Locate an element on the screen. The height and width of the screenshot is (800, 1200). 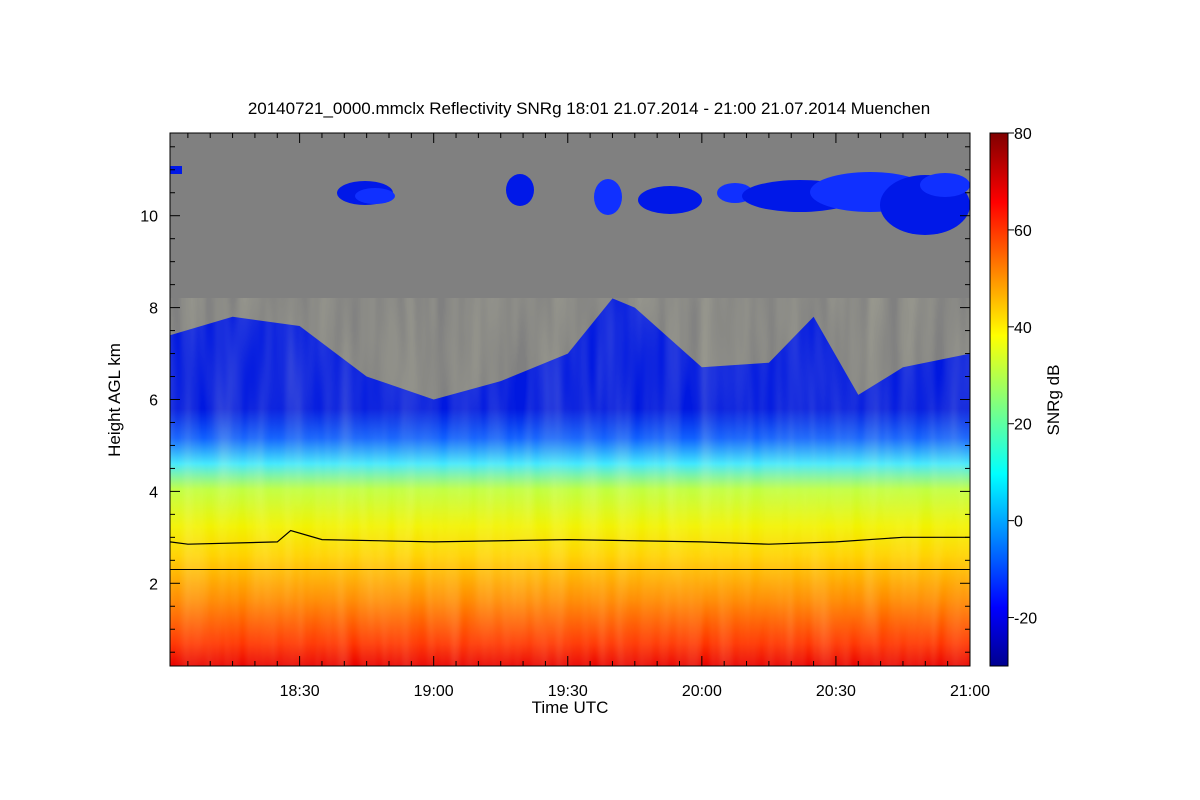
x-tick-label: 20:30 is located at coordinates (836, 691).